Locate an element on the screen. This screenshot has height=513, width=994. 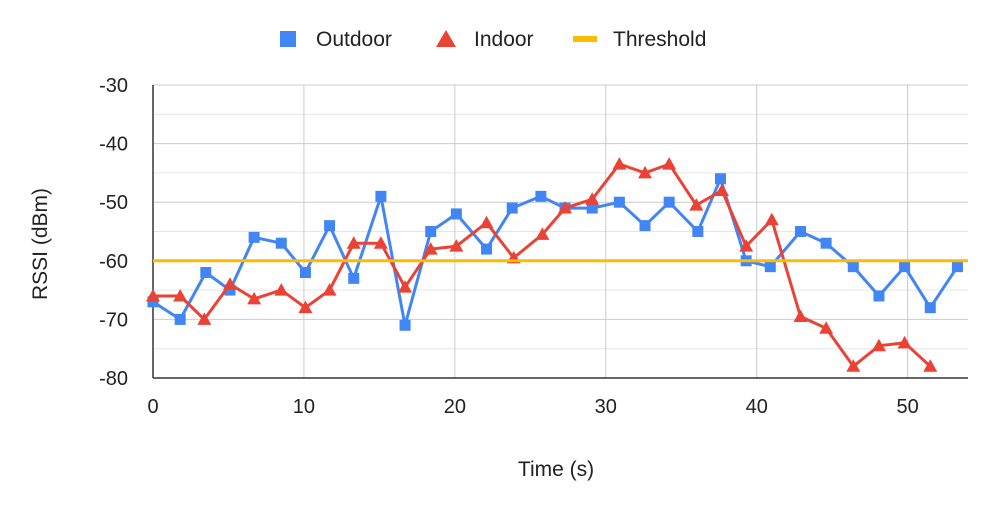
legend-item-indoor: Indoor is located at coordinates (485, 39).